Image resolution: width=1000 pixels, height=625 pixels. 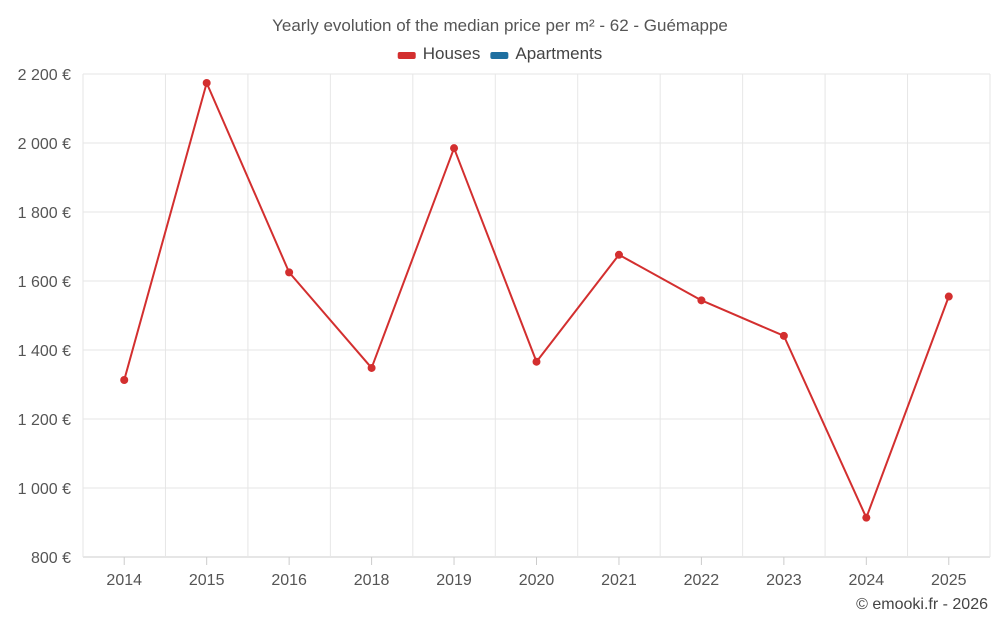 I want to click on legend-label: Apartments, so click(x=558, y=53).